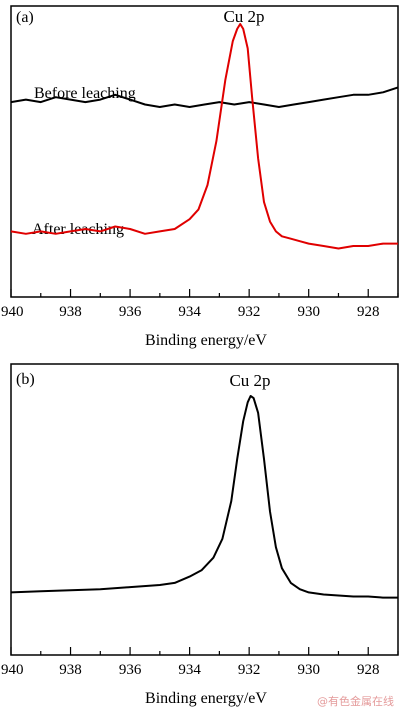 This screenshot has height=712, width=400. What do you see at coordinates (206, 340) in the screenshot?
I see `panel-a-x-axis-label: Binding energy/eV` at bounding box center [206, 340].